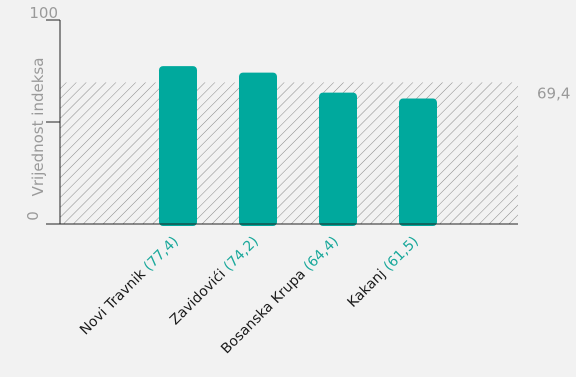 The image size is (576, 377). I want to click on bar-zavidovići, so click(258, 149).